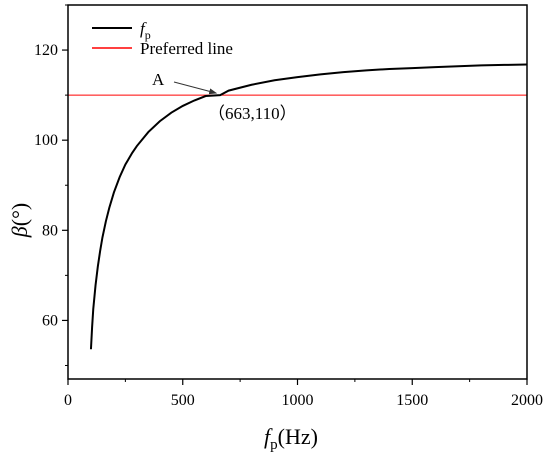 The width and height of the screenshot is (550, 458). I want to click on x-tick-label: 0, so click(68, 400).